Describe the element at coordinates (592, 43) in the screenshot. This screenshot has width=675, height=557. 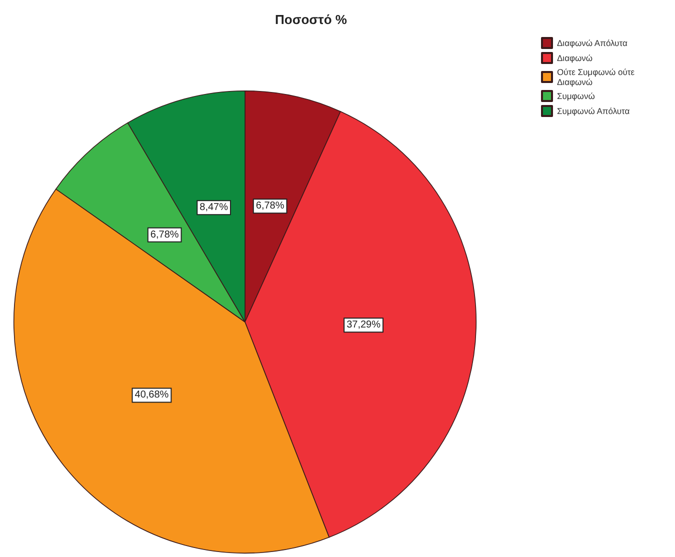
I see `legend-label: Διαφωνώ Απόλυτα` at that location.